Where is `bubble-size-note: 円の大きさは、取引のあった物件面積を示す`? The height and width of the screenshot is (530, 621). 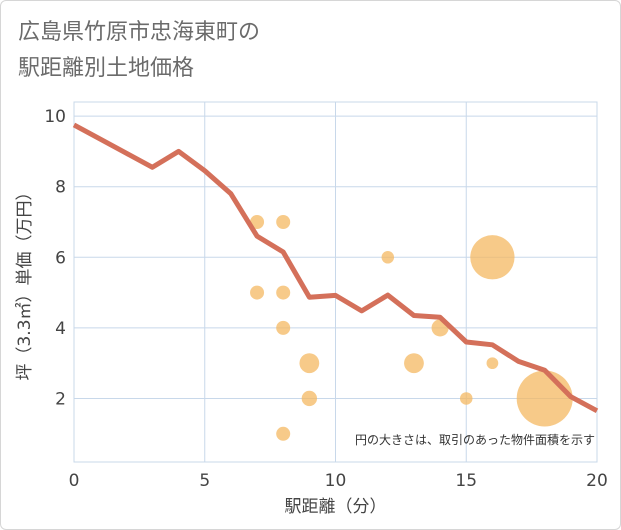 bubble-size-note: 円の大きさは、取引のあった物件面積を示す is located at coordinates (475, 439).